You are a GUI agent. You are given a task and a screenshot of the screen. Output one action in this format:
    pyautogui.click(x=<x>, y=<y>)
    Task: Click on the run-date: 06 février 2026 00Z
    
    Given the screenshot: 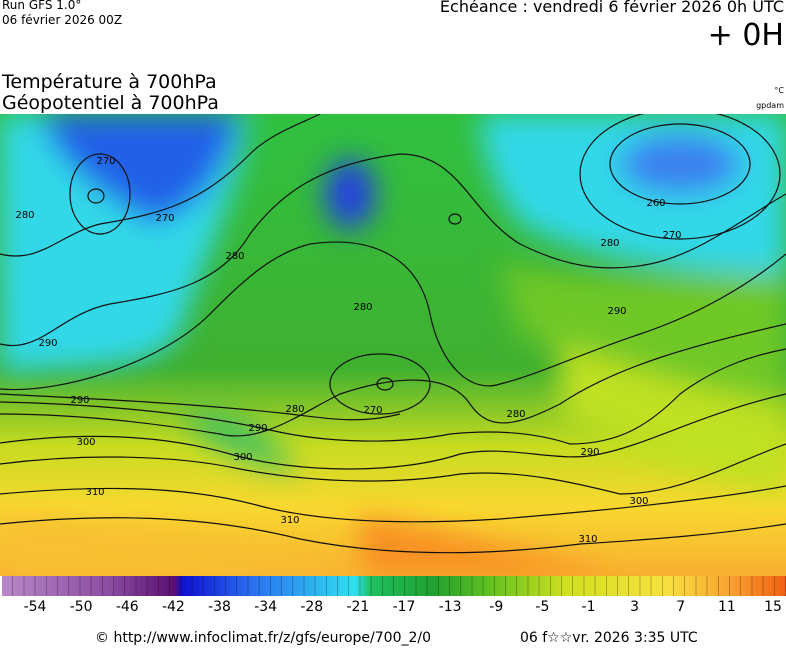 What is the action you would take?
    pyautogui.click(x=62, y=20)
    